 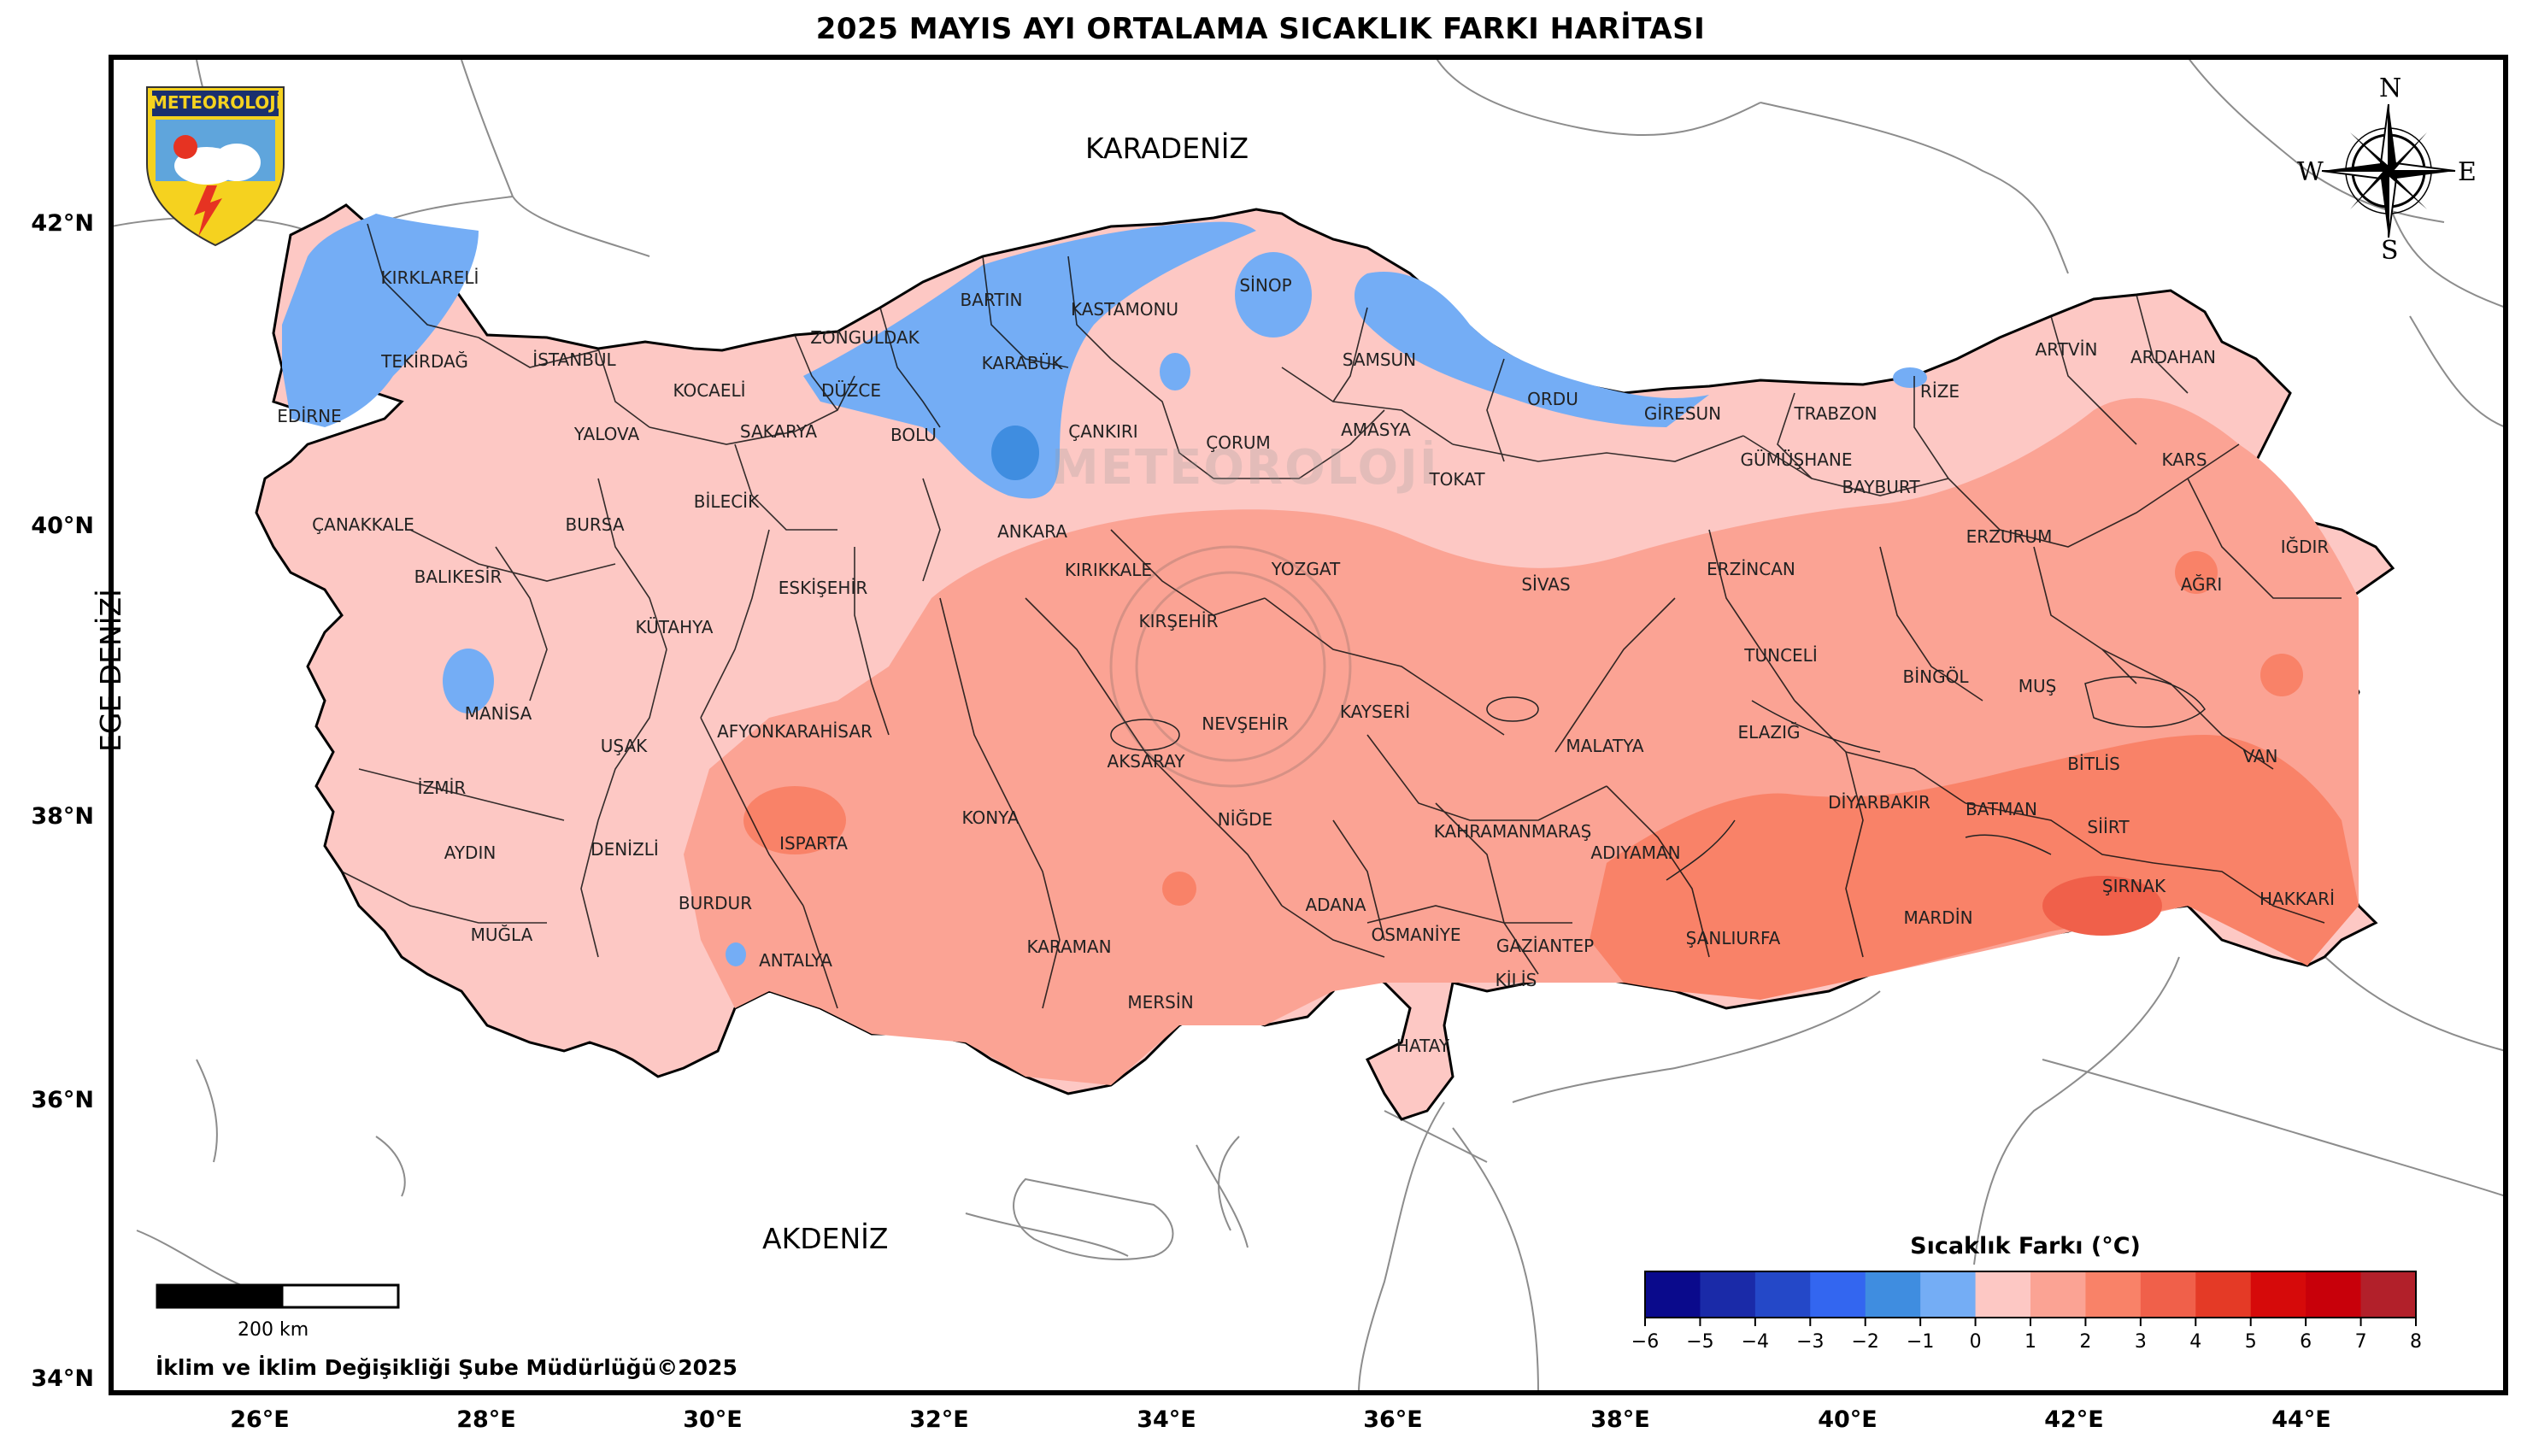 I want to click on province-label: TOKAT, so click(x=1457, y=479).